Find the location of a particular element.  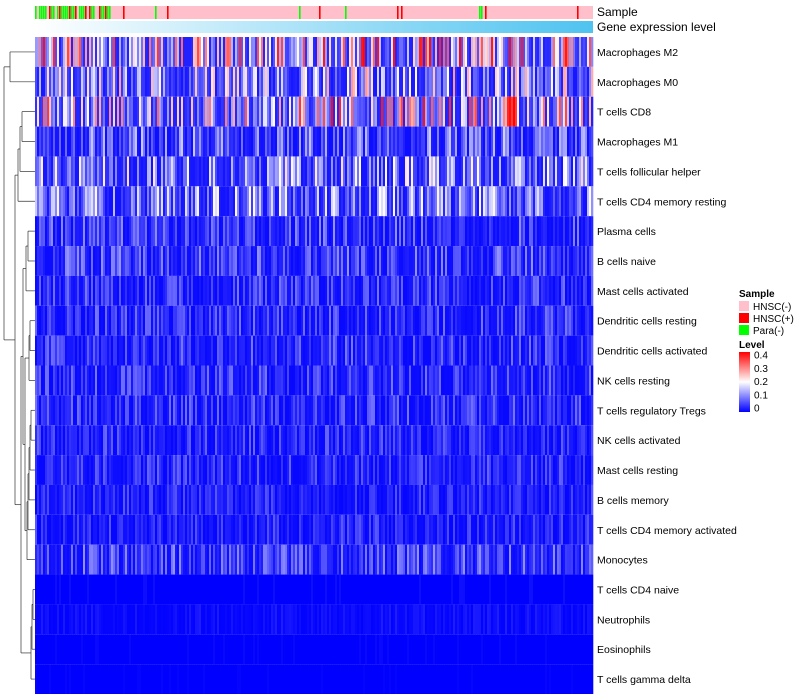

sample-track-mark is located at coordinates (70, 12).